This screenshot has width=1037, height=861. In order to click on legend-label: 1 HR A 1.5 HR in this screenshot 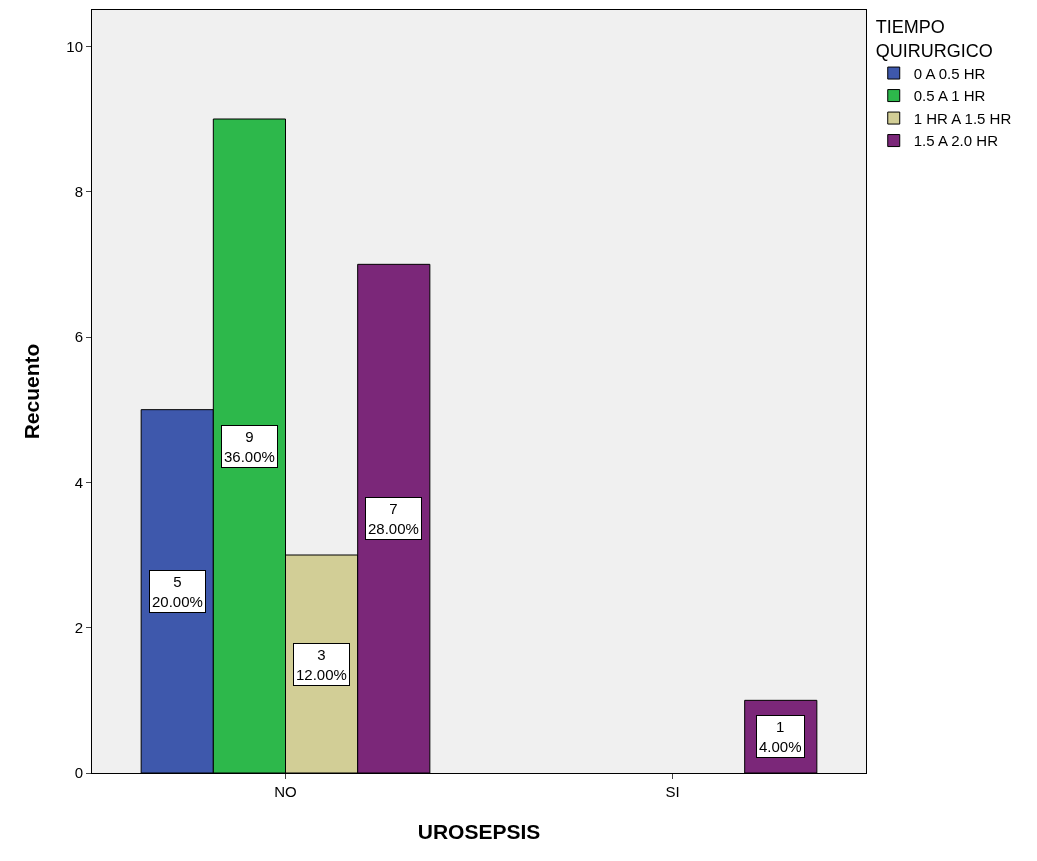, I will do `click(962, 118)`.